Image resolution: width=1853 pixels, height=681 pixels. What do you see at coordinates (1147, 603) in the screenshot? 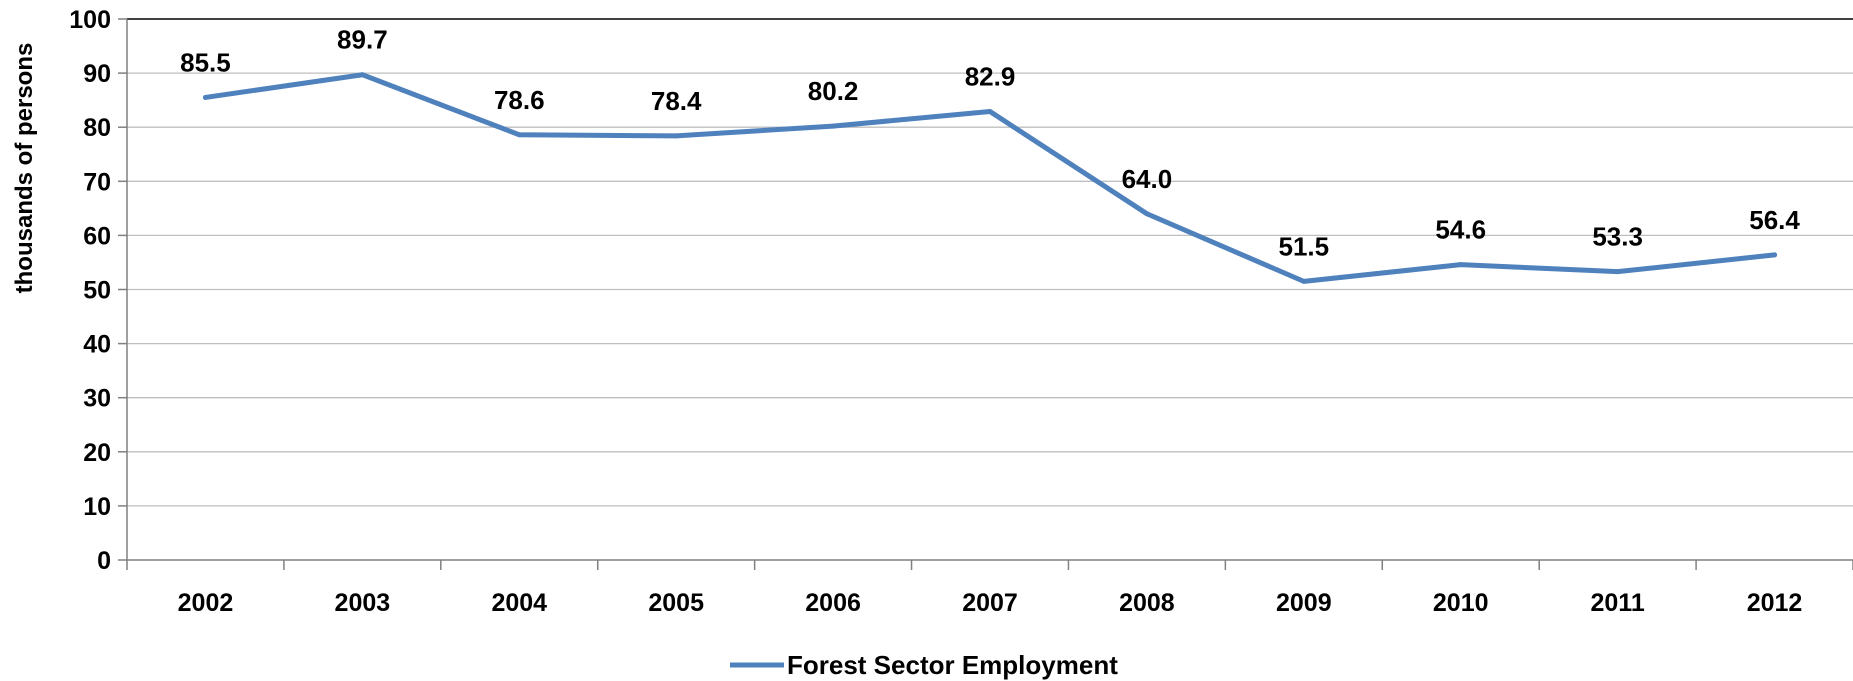
I see `x-tick-label: 2008` at bounding box center [1147, 603].